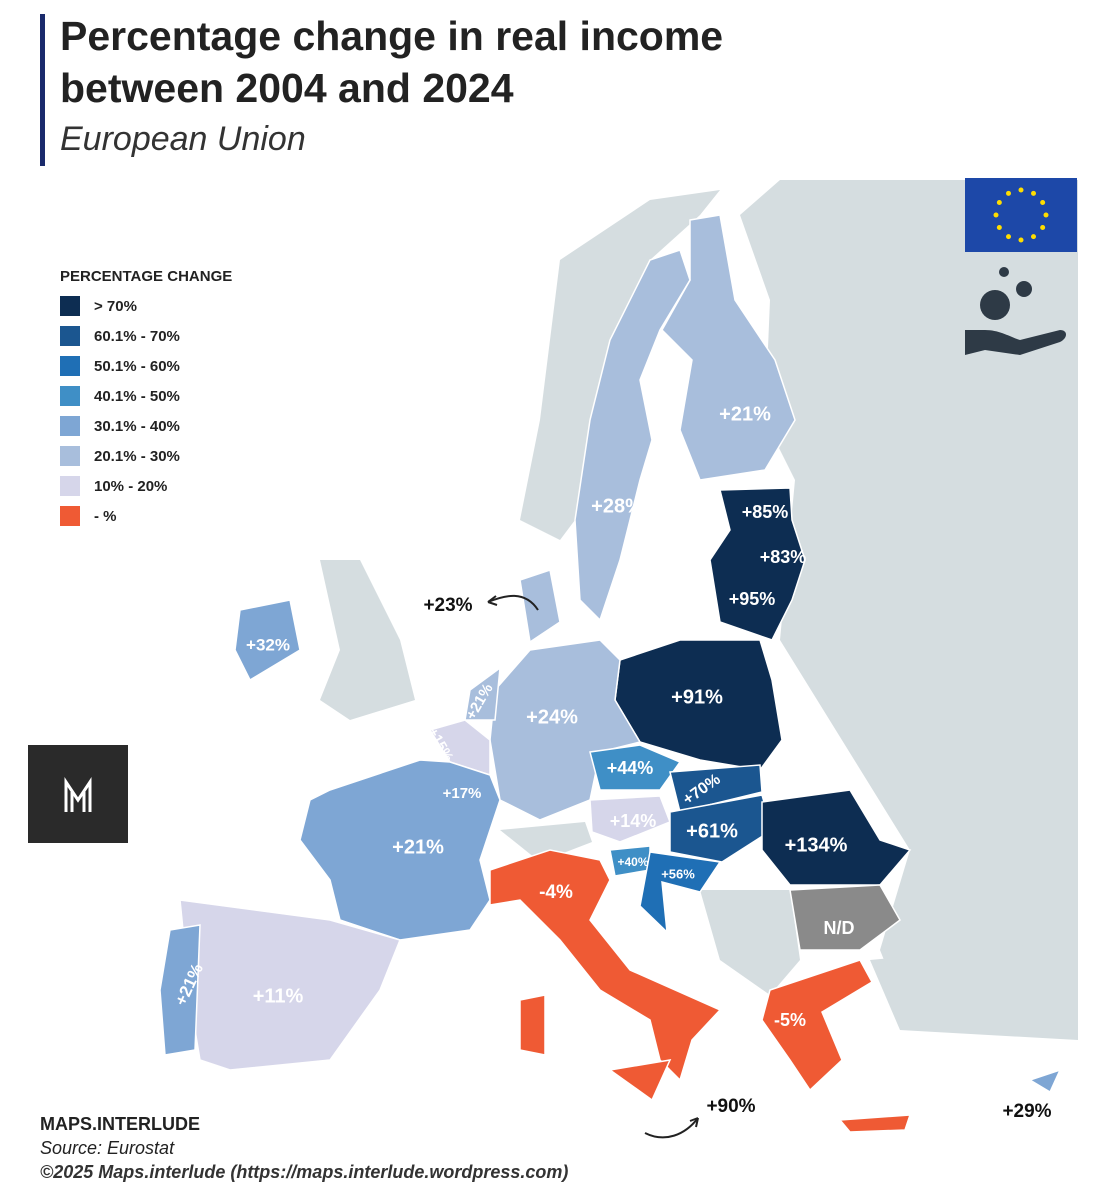 The height and width of the screenshot is (1200, 1097). Describe the element at coordinates (552, 717) in the screenshot. I see `map-label: +24%` at that location.